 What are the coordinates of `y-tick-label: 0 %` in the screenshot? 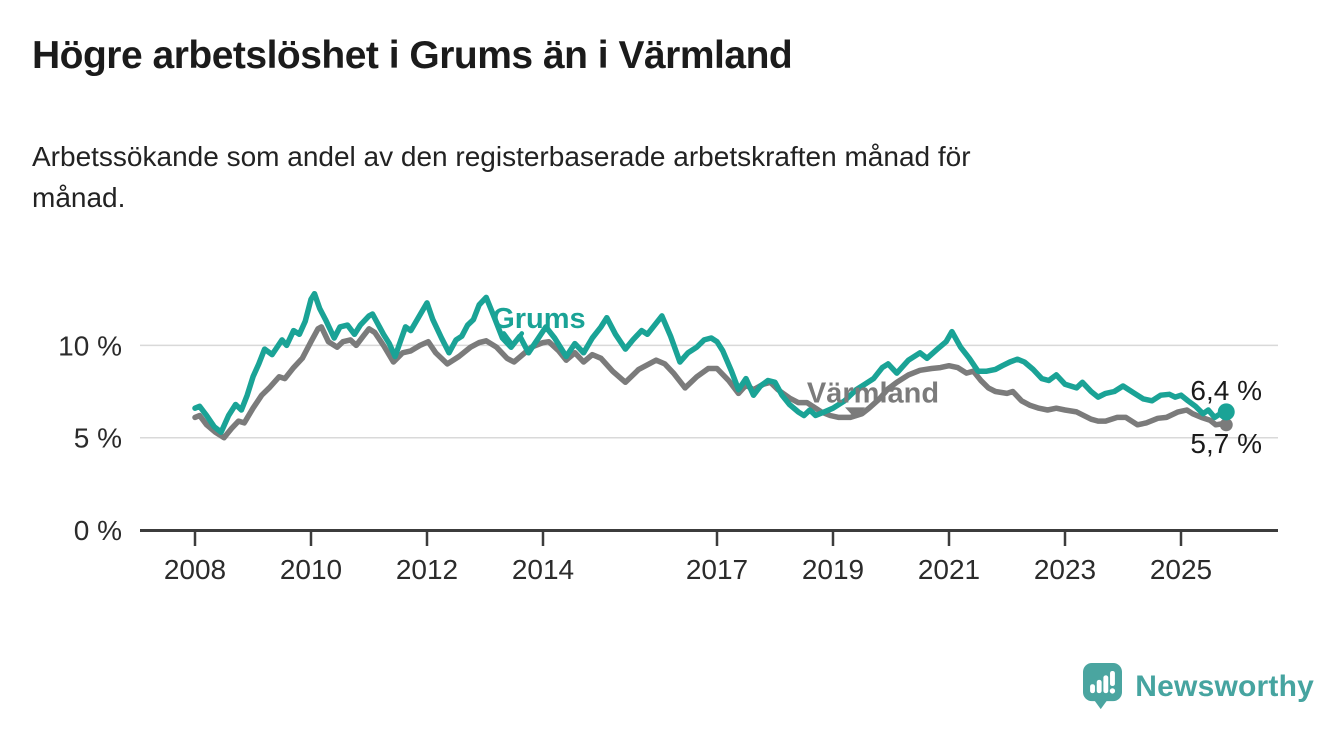 It's located at (98, 530).